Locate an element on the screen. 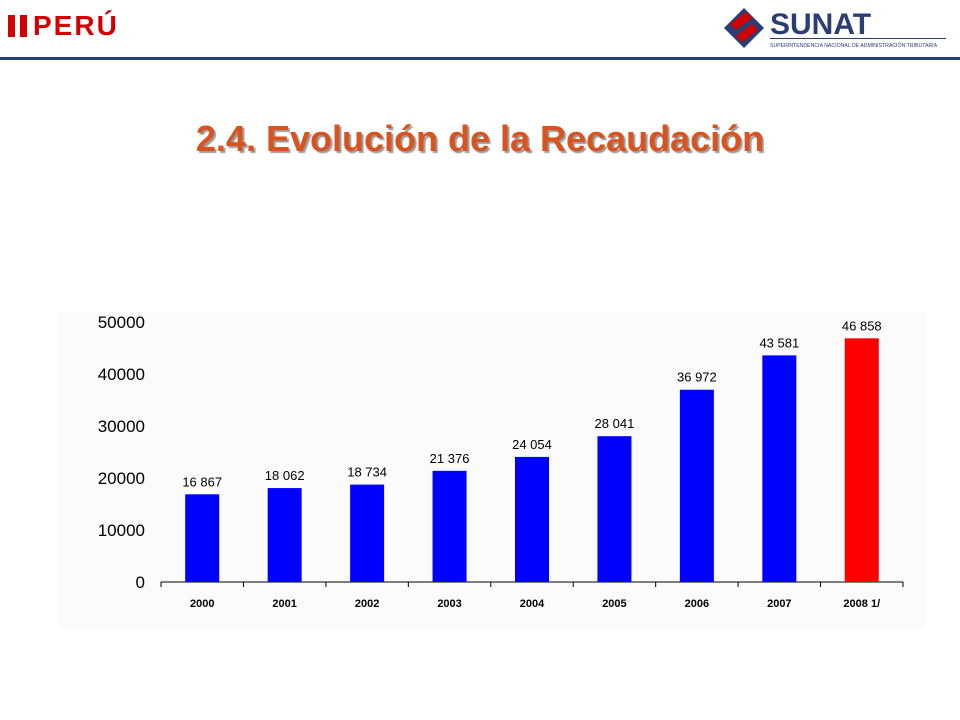 The image size is (960, 720). sunat-emblem-icon is located at coordinates (744, 28).